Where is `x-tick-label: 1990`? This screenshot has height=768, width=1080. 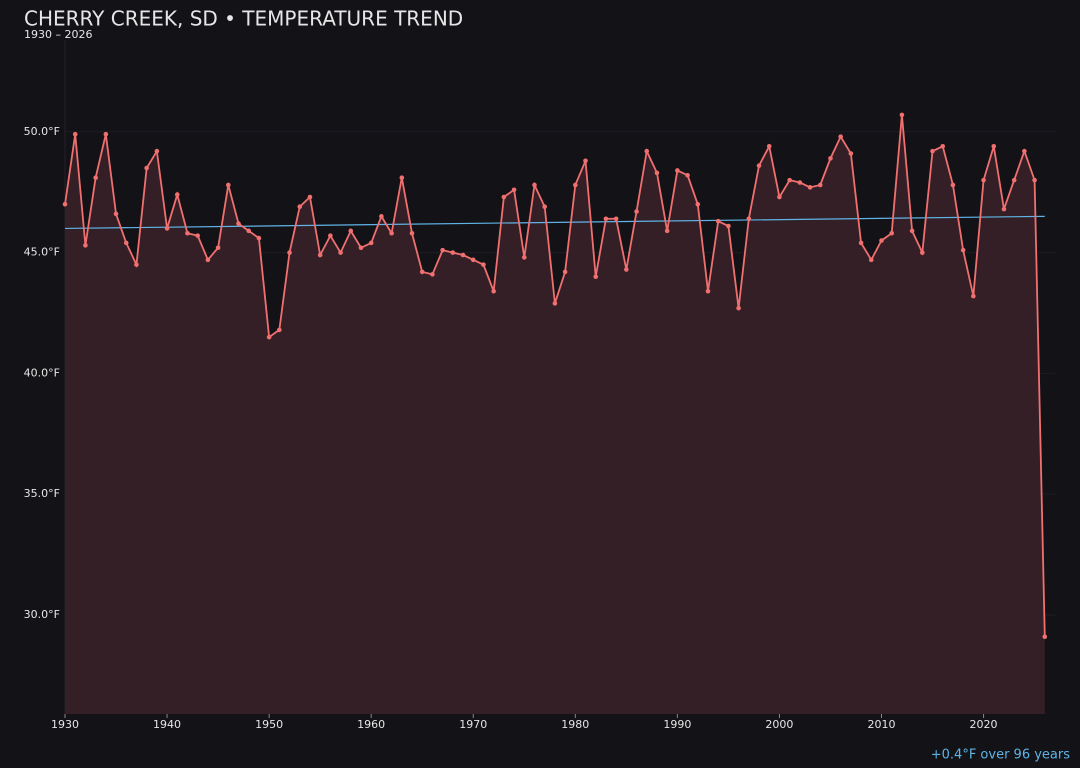 x-tick-label: 1990 is located at coordinates (677, 724).